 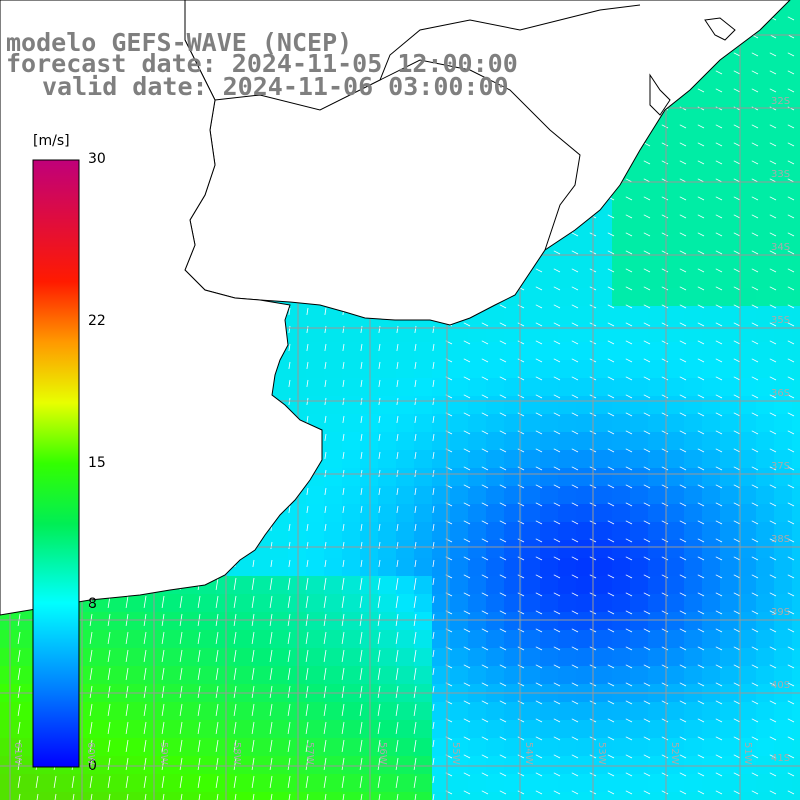 What do you see at coordinates (781, 101) in the screenshot?
I see `latitude-label: 32S` at bounding box center [781, 101].